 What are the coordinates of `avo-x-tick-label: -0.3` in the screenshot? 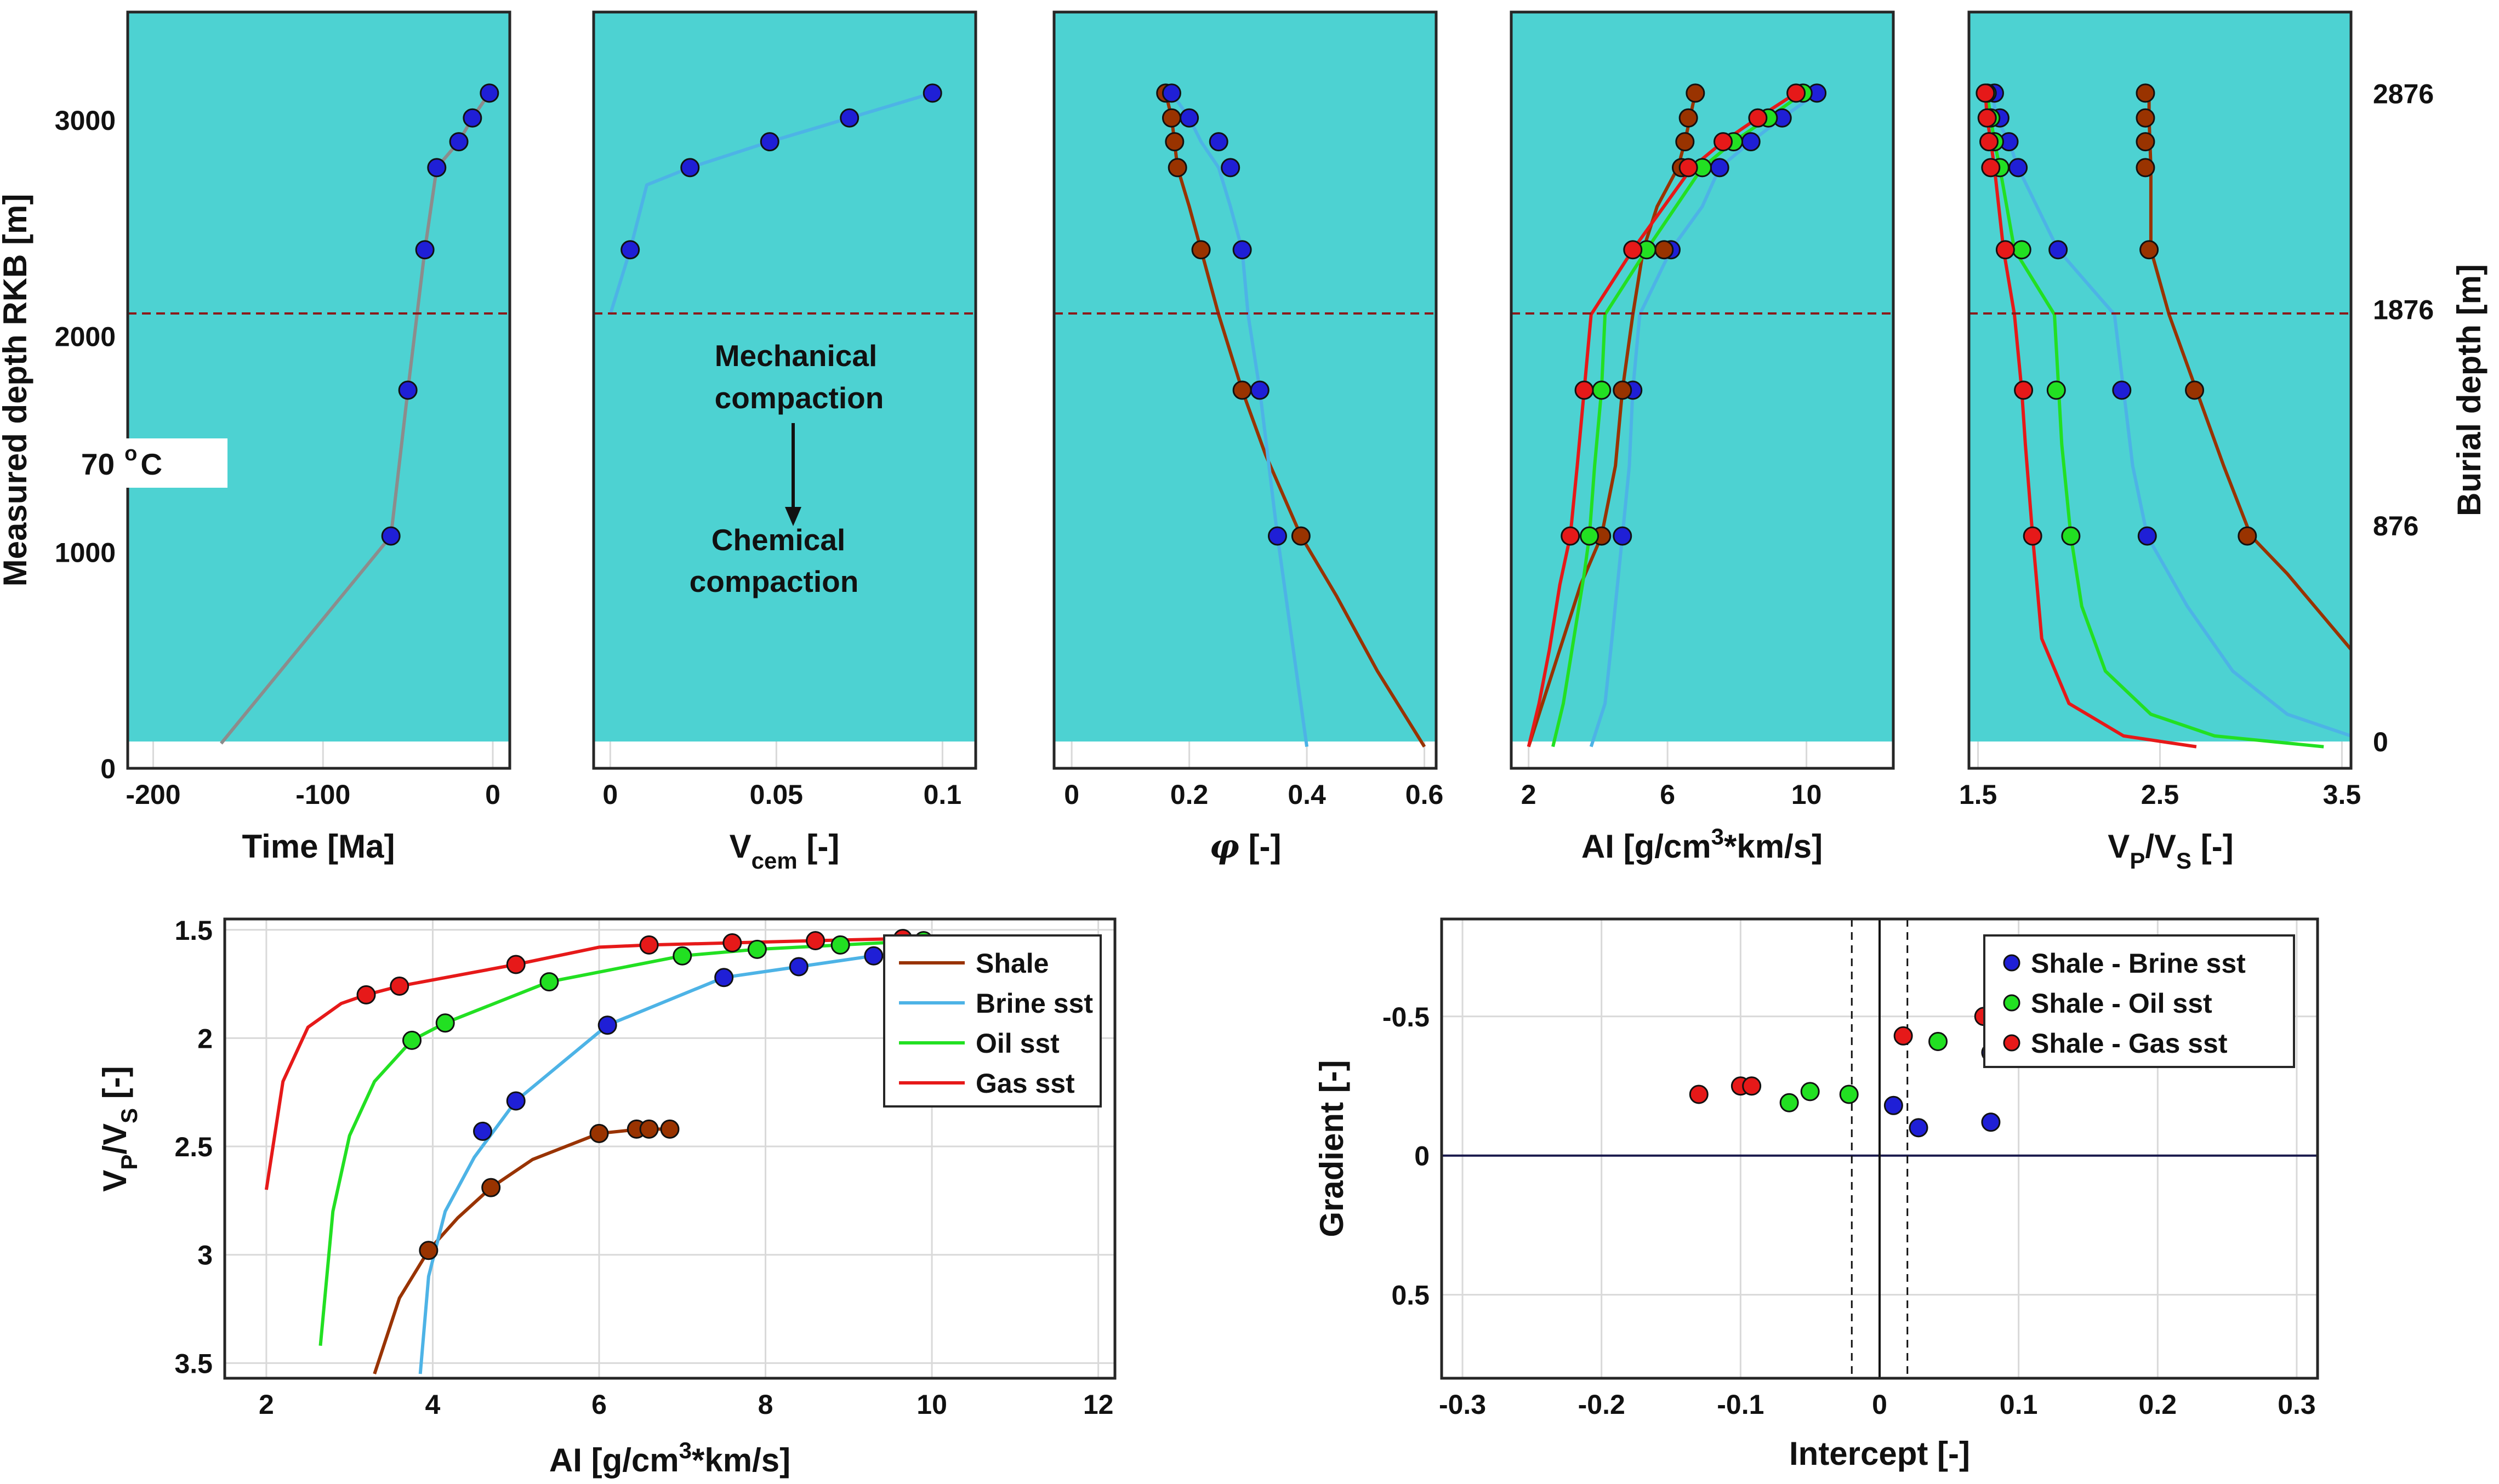 It's located at (1462, 1405).